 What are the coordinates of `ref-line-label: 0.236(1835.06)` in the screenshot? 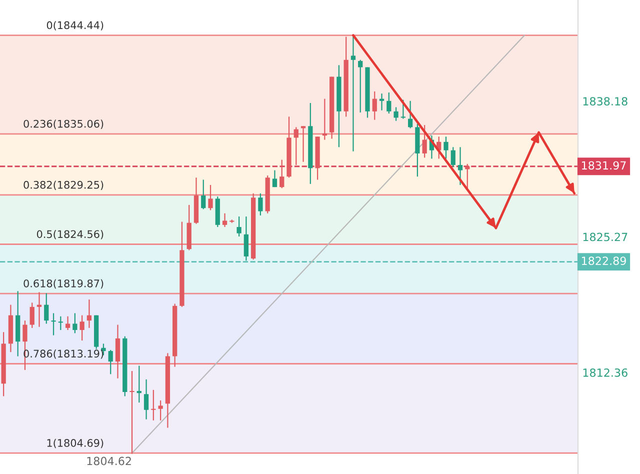 It's located at (64, 124).